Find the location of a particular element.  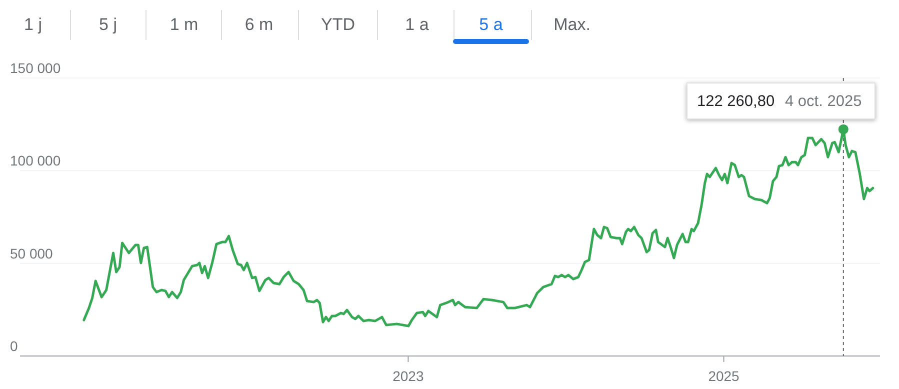

annotation: 4 oct. 2025 is located at coordinates (823, 101).